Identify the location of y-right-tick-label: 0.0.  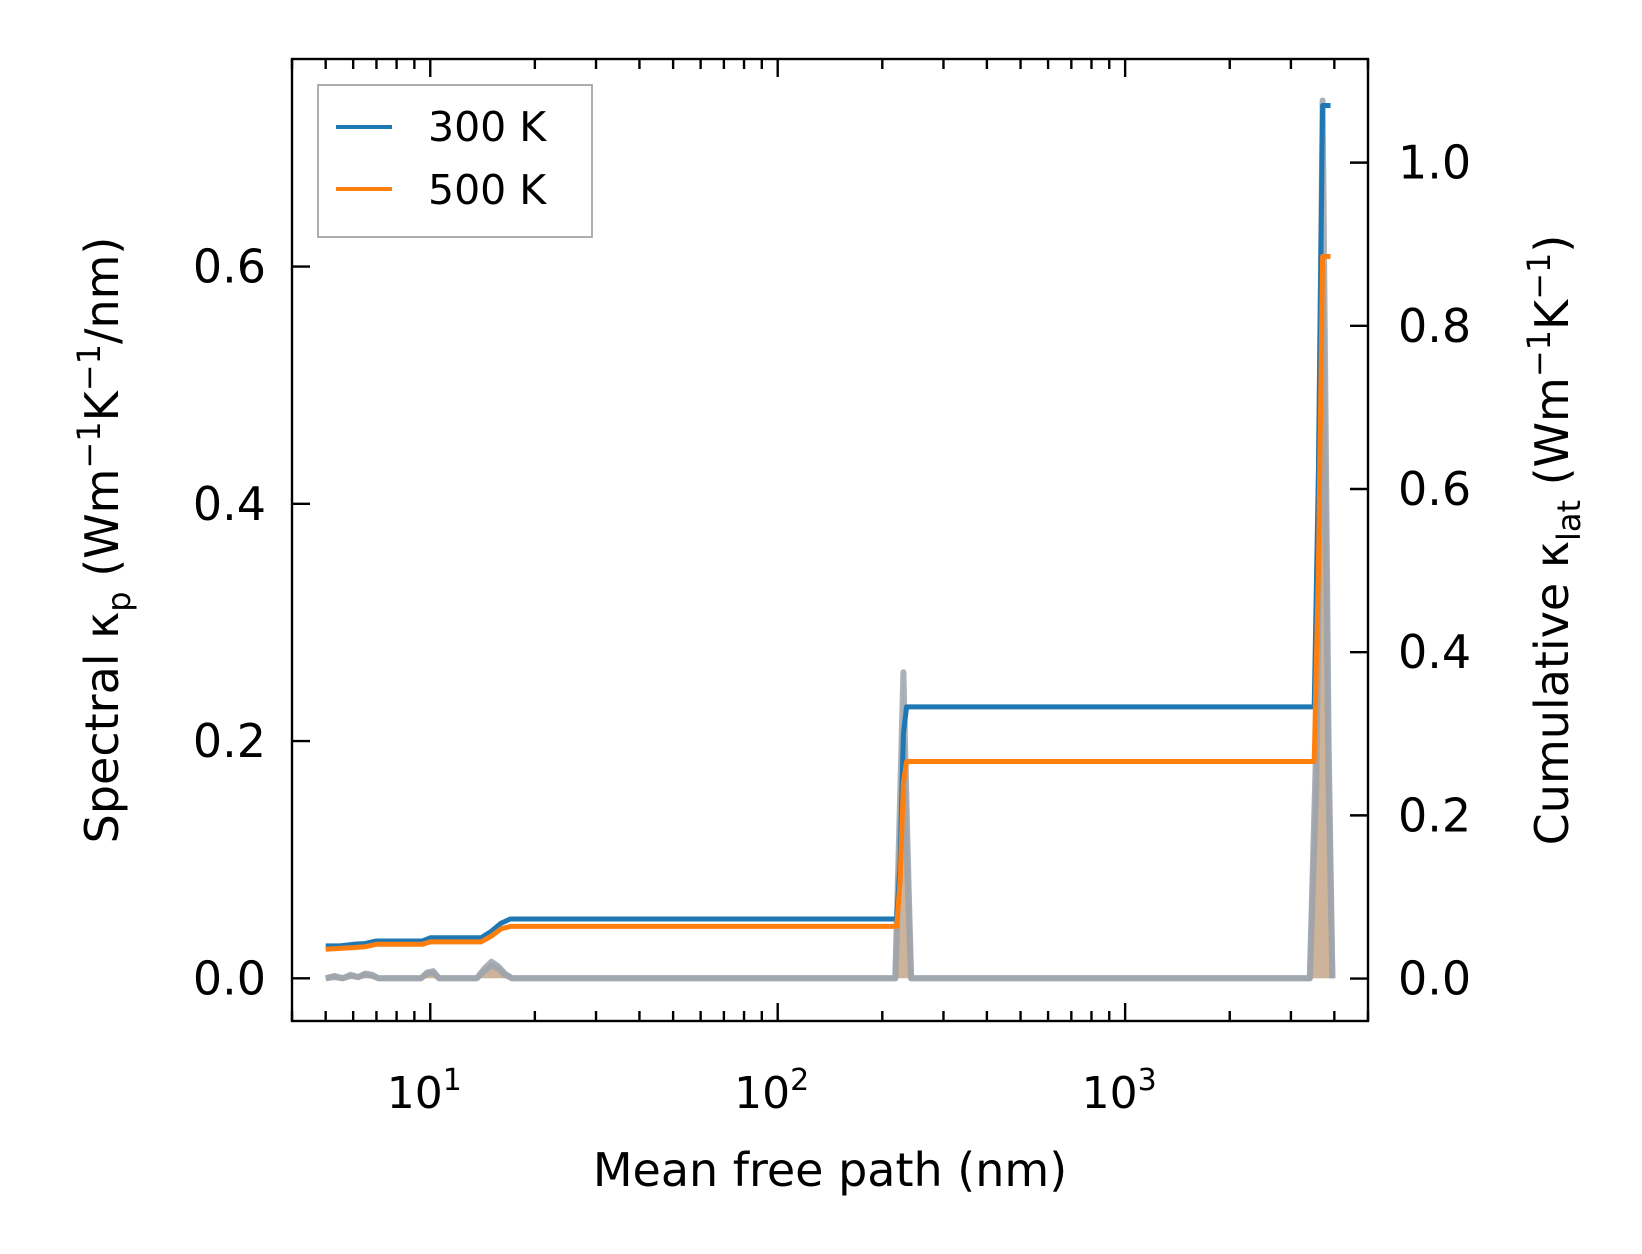
(1434, 979).